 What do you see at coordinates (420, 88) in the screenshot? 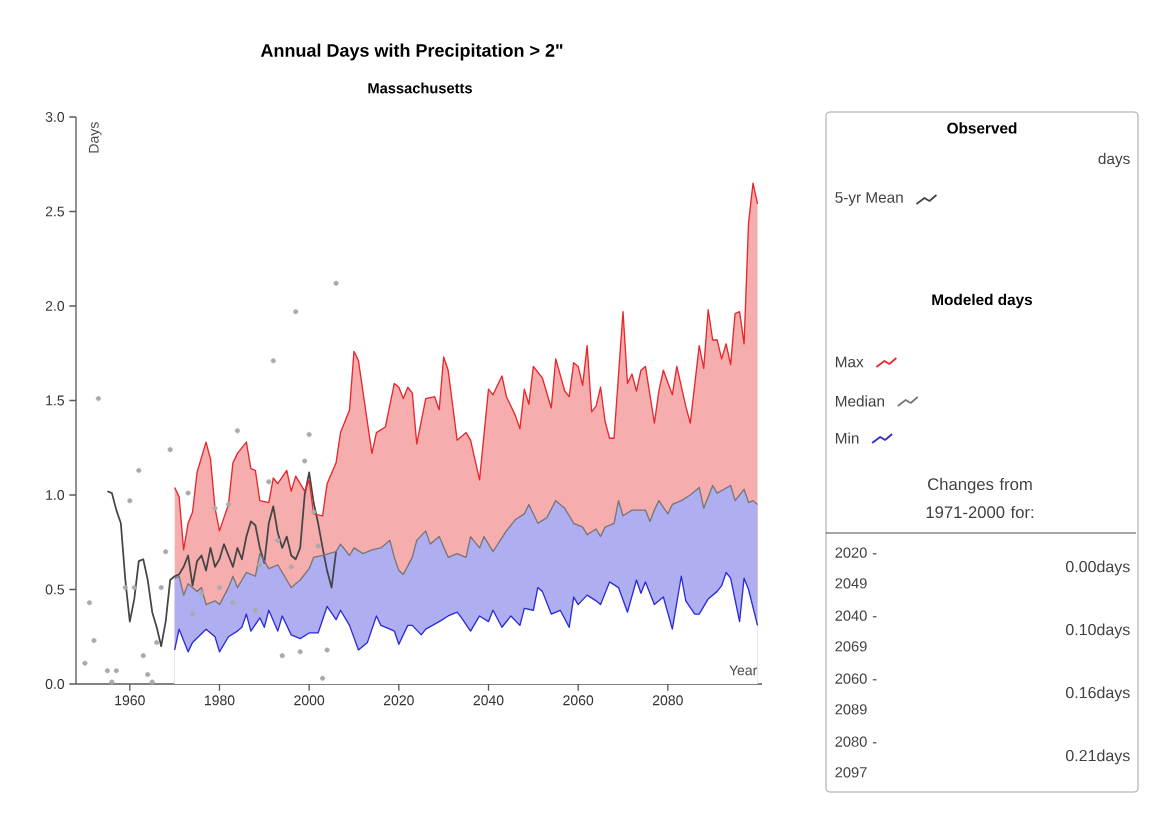
I see `chart-subtitle: Massachusetts` at bounding box center [420, 88].